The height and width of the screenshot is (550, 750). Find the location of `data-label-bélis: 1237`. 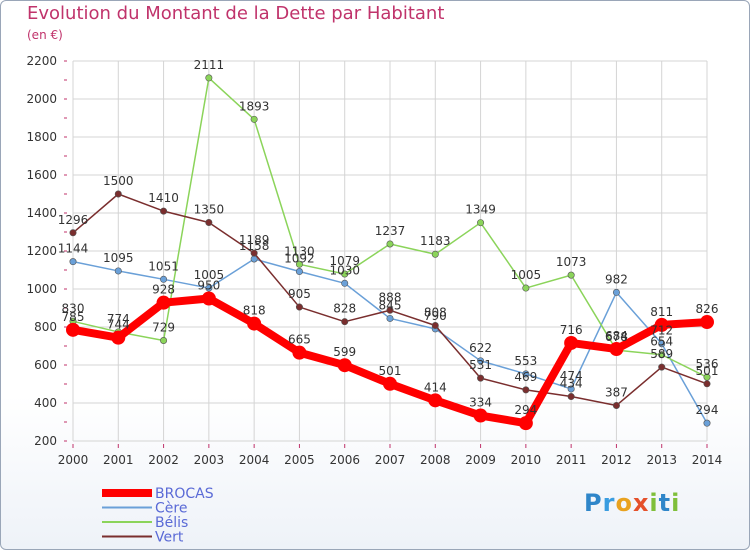

data-label-bélis: 1237 is located at coordinates (390, 231).